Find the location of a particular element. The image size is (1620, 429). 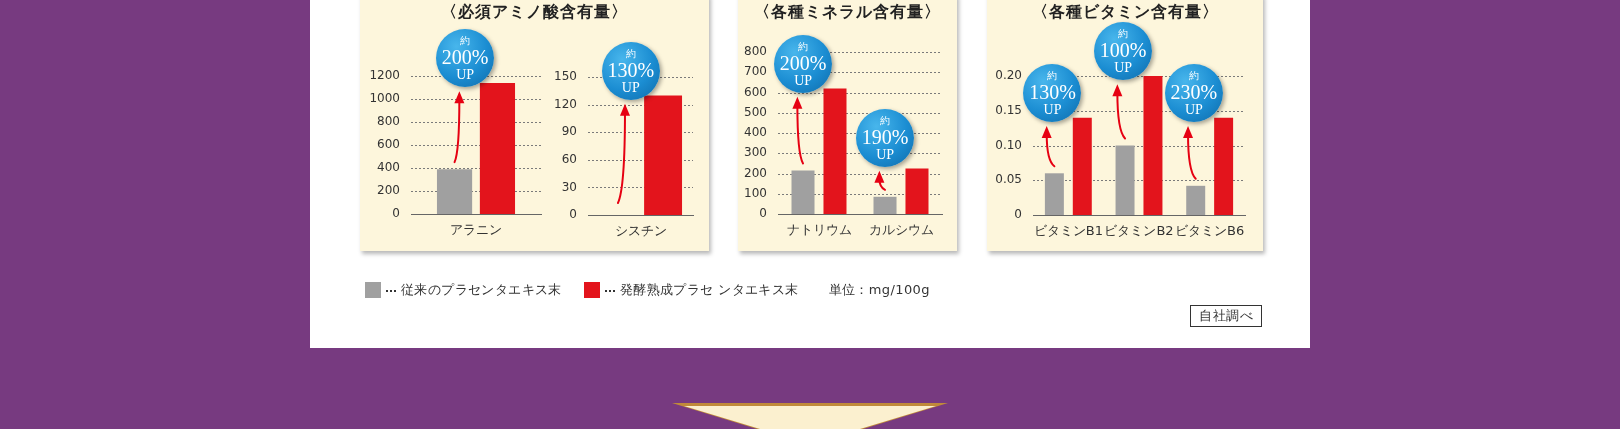

y-tick-label: 60 is located at coordinates (569, 158).